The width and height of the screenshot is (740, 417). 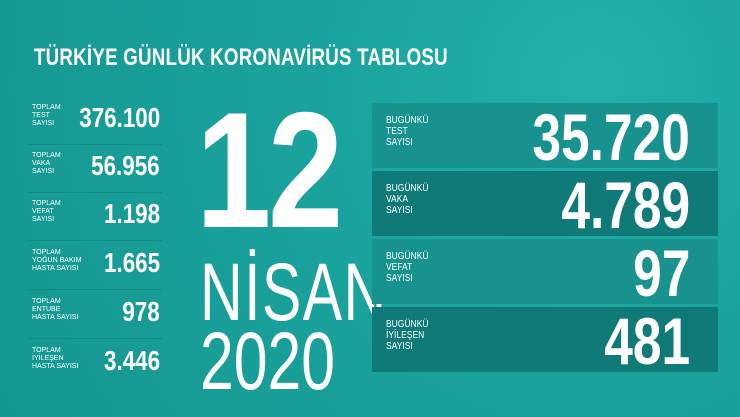 I want to click on total-test: TOPLAM TEST SAYISI 376.100, so click(x=95, y=122).